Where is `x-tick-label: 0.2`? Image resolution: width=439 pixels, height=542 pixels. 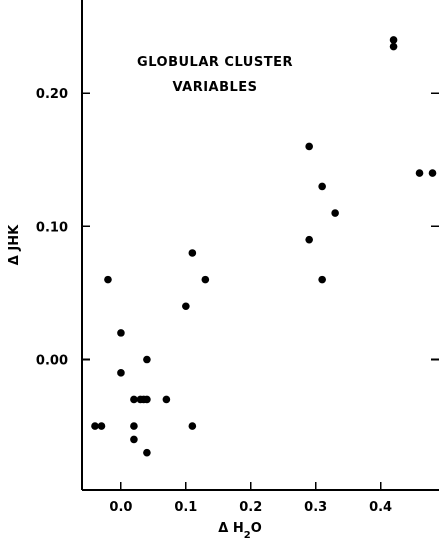 x-tick-label: 0.2 is located at coordinates (250, 507).